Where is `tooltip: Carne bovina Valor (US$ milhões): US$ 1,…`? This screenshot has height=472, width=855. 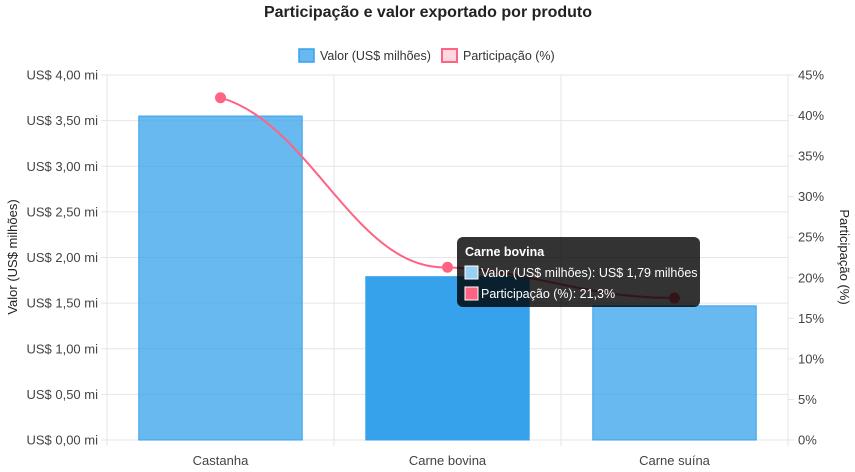
tooltip: Carne bovina Valor (US$ milhões): US$ 1,… is located at coordinates (578, 272).